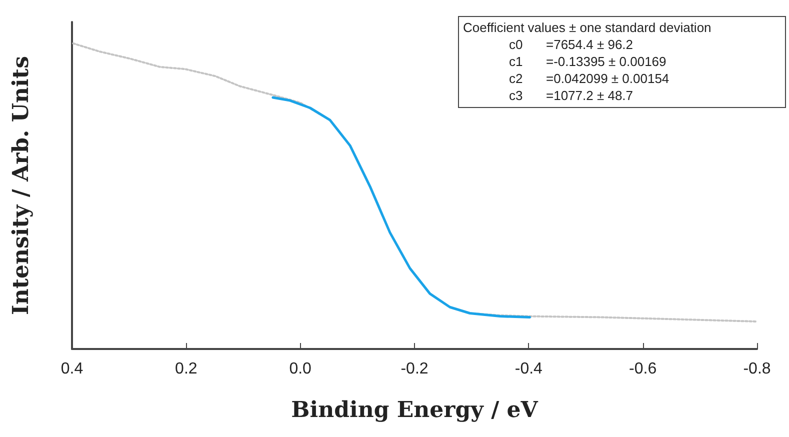 This screenshot has height=437, width=789. What do you see at coordinates (300, 369) in the screenshot?
I see `x-tick-label: 0.0` at bounding box center [300, 369].